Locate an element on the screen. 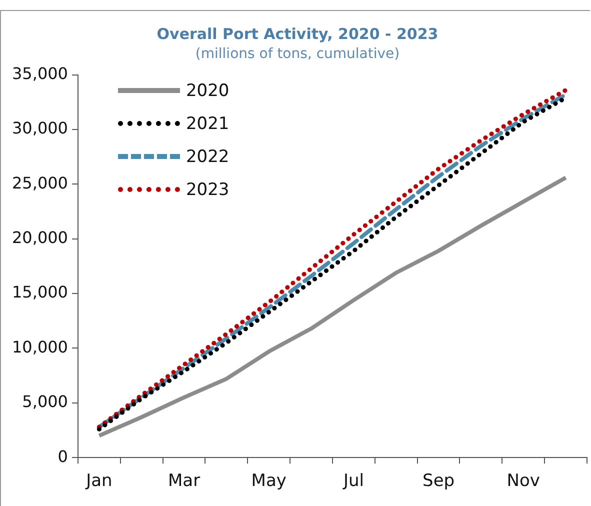  x-tick-label: Sep is located at coordinates (438, 481).